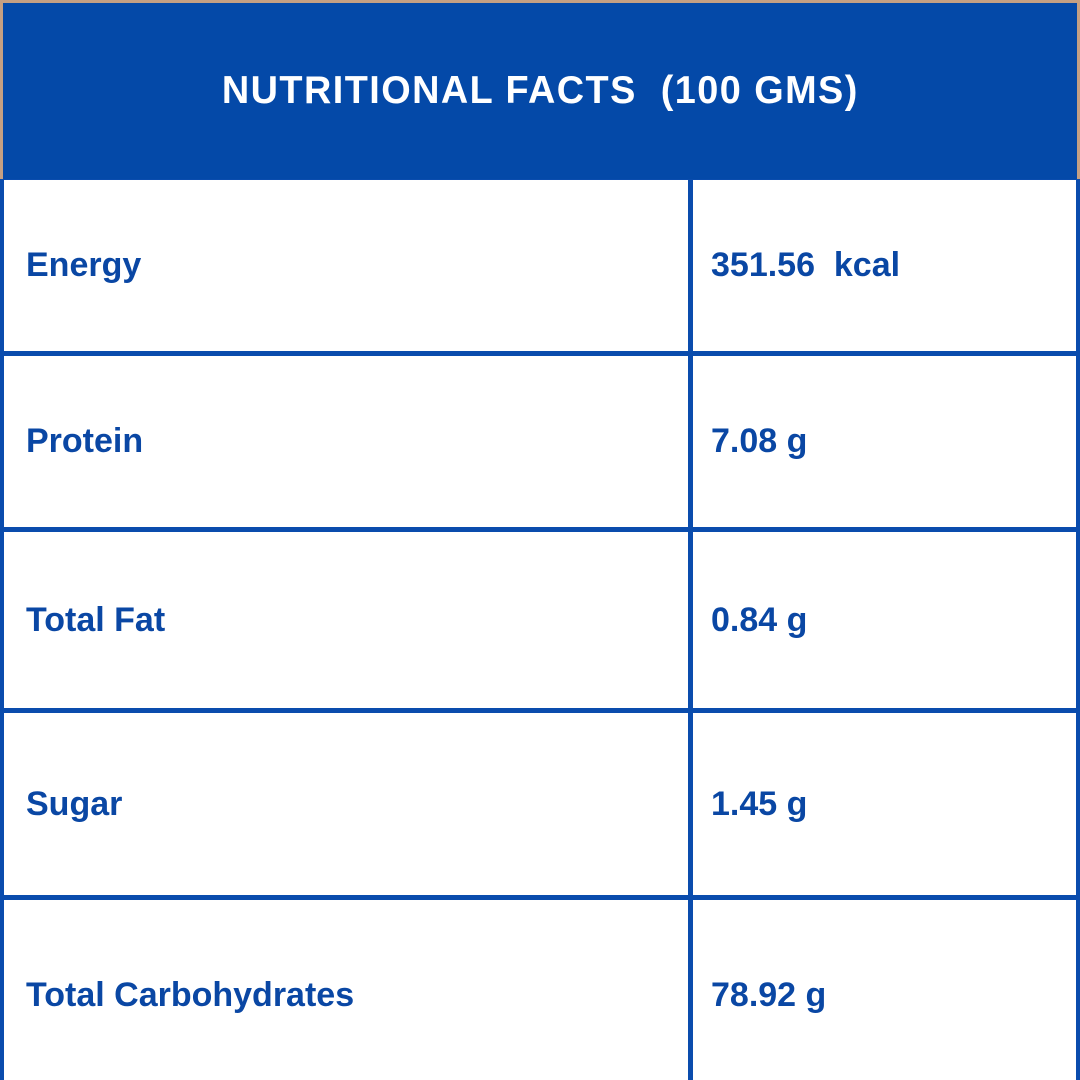 Image resolution: width=1080 pixels, height=1080 pixels. I want to click on row-label-total-fat: Total Fat, so click(348, 620).